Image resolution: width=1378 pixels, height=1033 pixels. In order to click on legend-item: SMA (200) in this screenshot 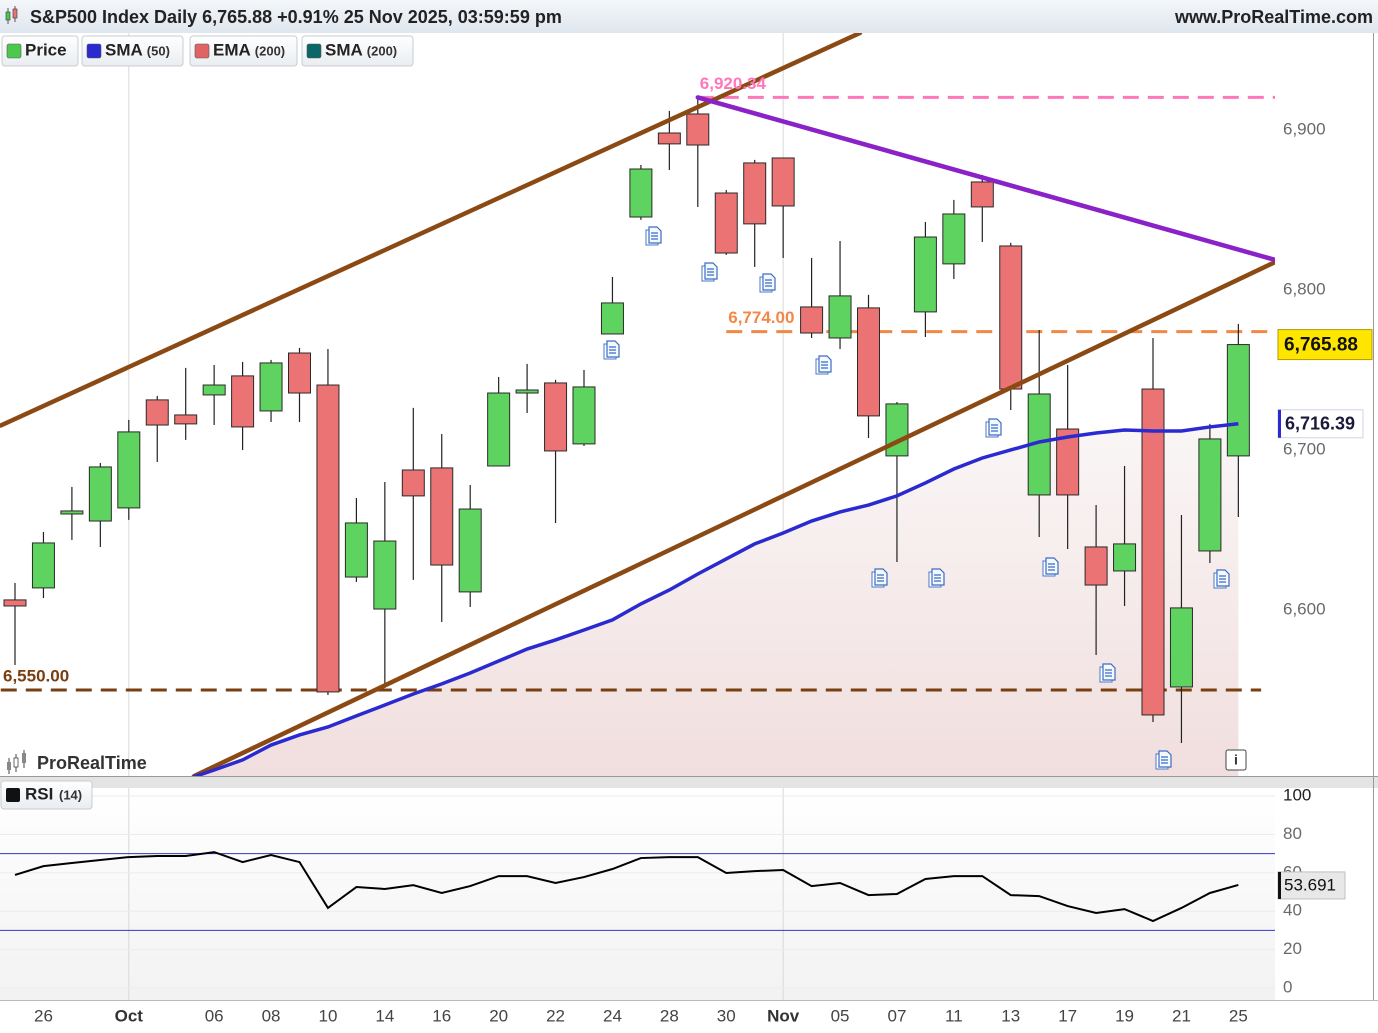, I will do `click(357, 51)`.